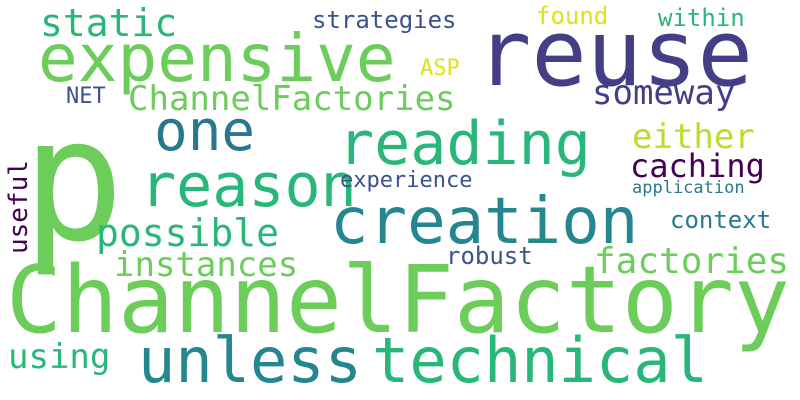  What do you see at coordinates (248, 186) in the screenshot?
I see `word-reason: reason` at bounding box center [248, 186].